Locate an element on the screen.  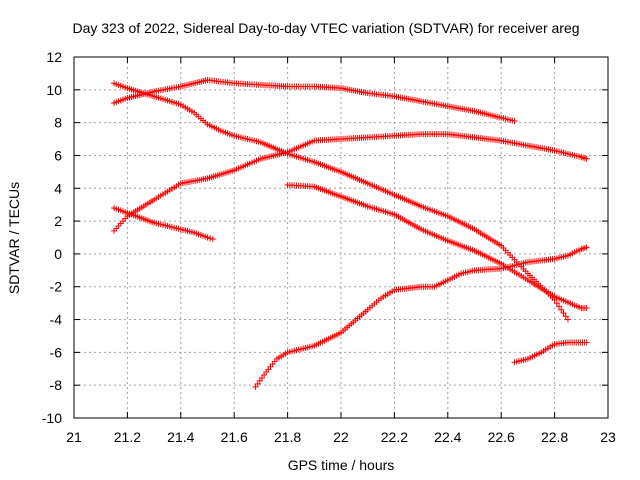
x-tick-label: 22.4 is located at coordinates (447, 437).